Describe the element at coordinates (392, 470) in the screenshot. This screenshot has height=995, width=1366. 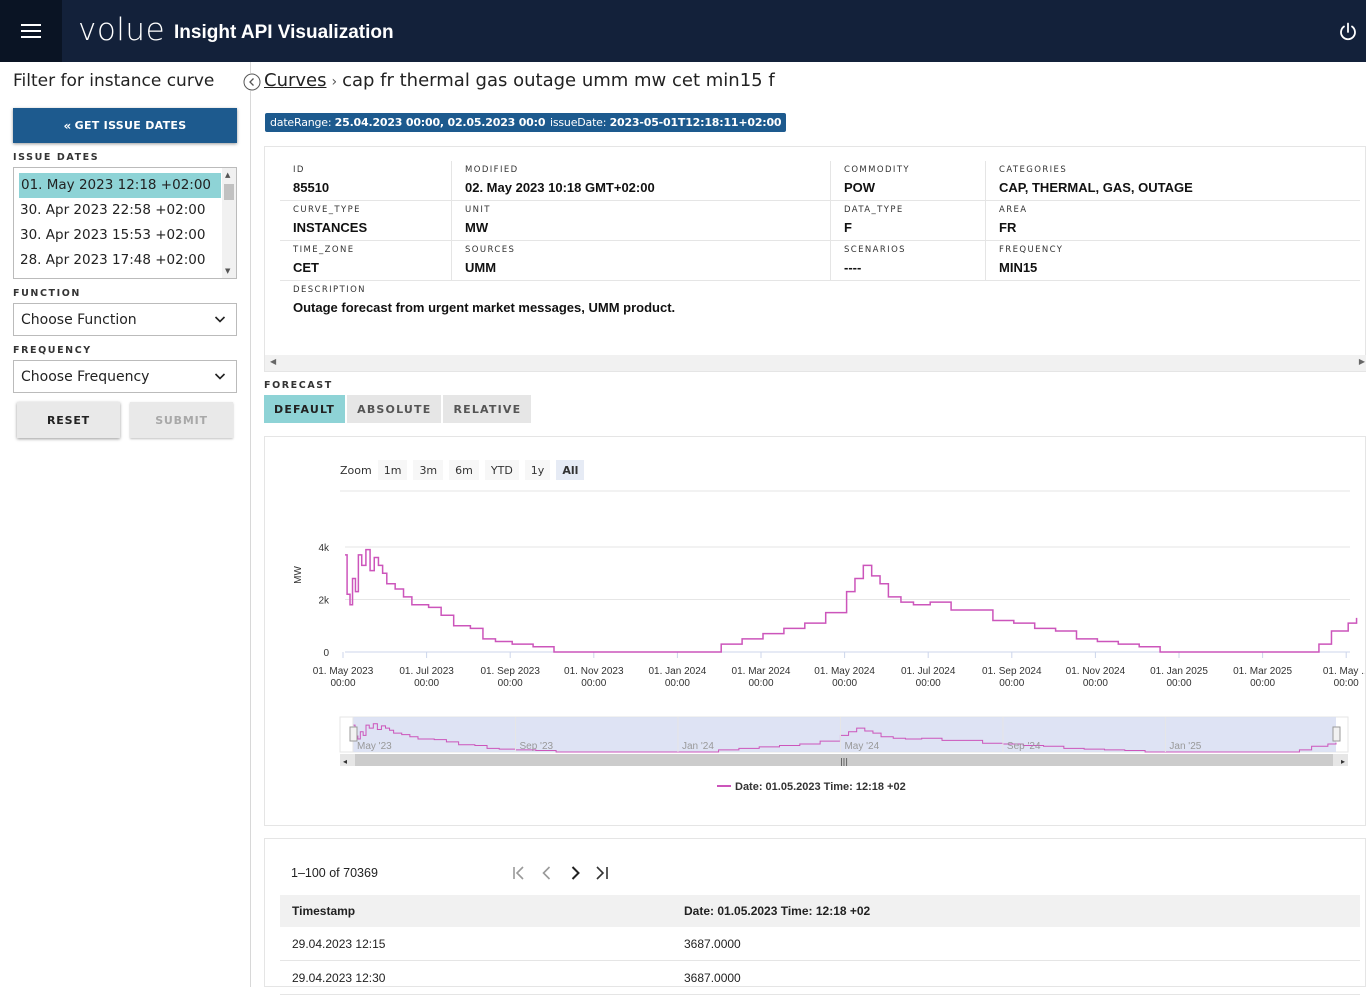
I see `zoom-1m-button: 1m` at that location.